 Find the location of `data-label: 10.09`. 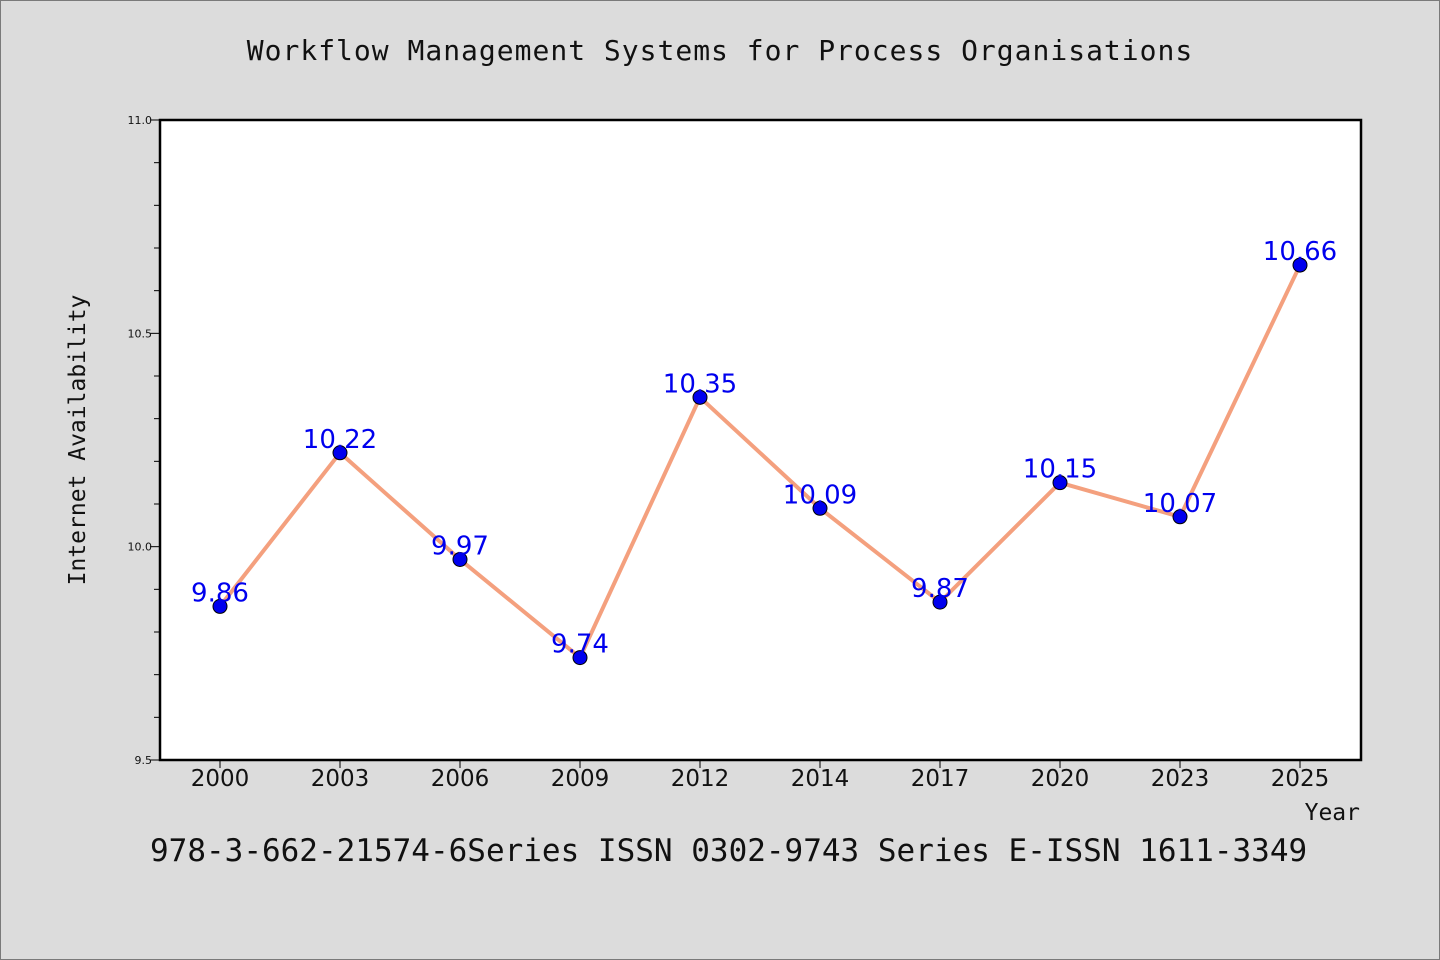

data-label: 10.09 is located at coordinates (820, 495).